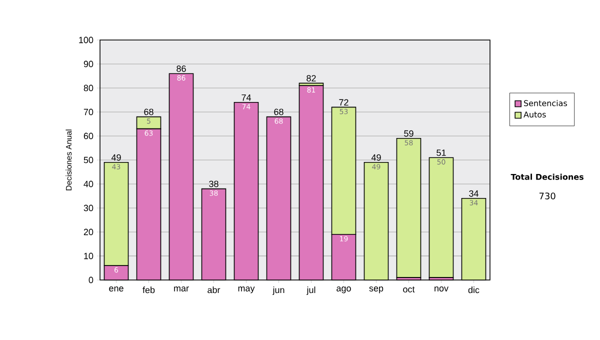  I want to click on y-tick-label: 90, so click(89, 64).